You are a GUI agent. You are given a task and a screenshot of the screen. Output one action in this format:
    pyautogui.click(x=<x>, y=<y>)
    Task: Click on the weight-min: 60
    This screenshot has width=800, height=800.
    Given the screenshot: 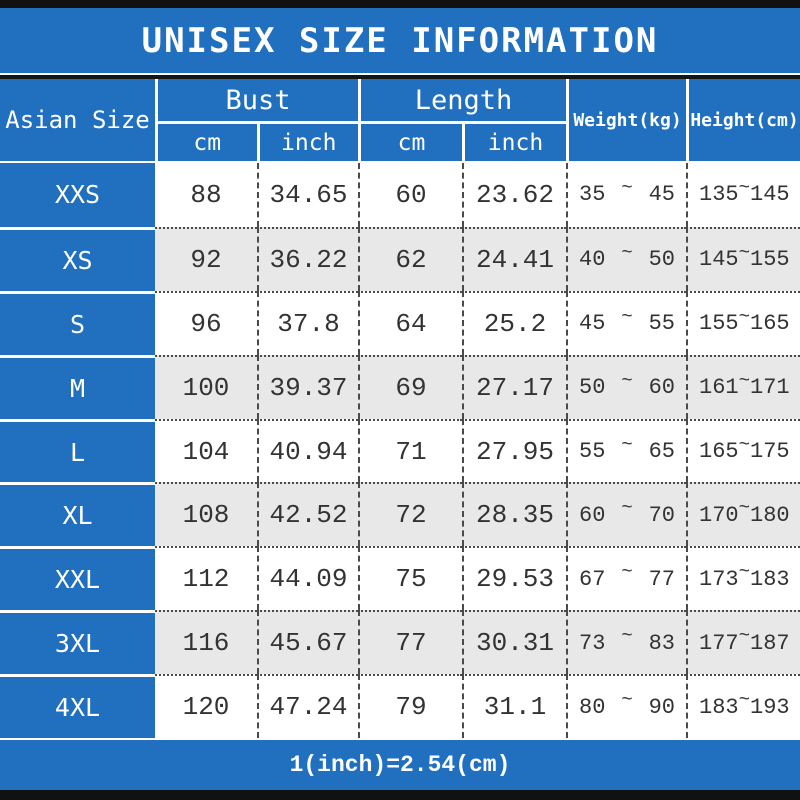 What is the action you would take?
    pyautogui.click(x=592, y=515)
    